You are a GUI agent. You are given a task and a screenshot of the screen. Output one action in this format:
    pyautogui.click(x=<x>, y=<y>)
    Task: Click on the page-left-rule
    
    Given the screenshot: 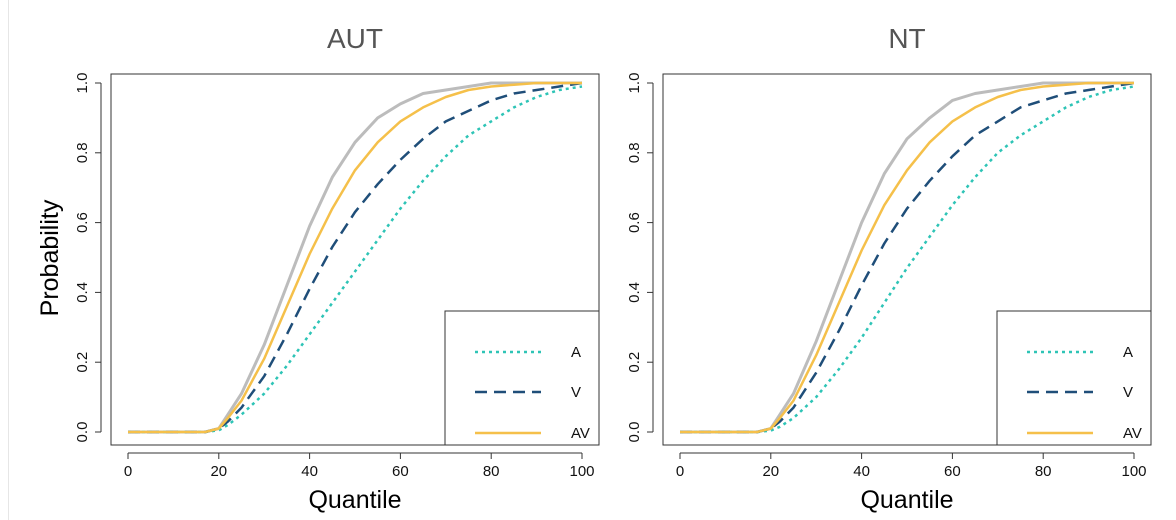 What is the action you would take?
    pyautogui.click(x=8, y=260)
    